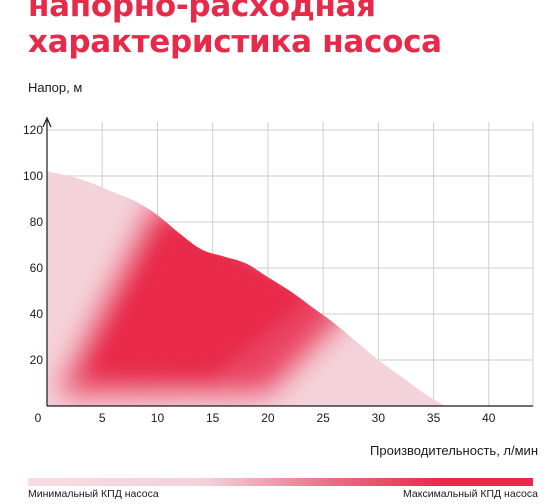 This screenshot has width=560, height=504. What do you see at coordinates (489, 418) in the screenshot?
I see `x-tick-label: 40` at bounding box center [489, 418].